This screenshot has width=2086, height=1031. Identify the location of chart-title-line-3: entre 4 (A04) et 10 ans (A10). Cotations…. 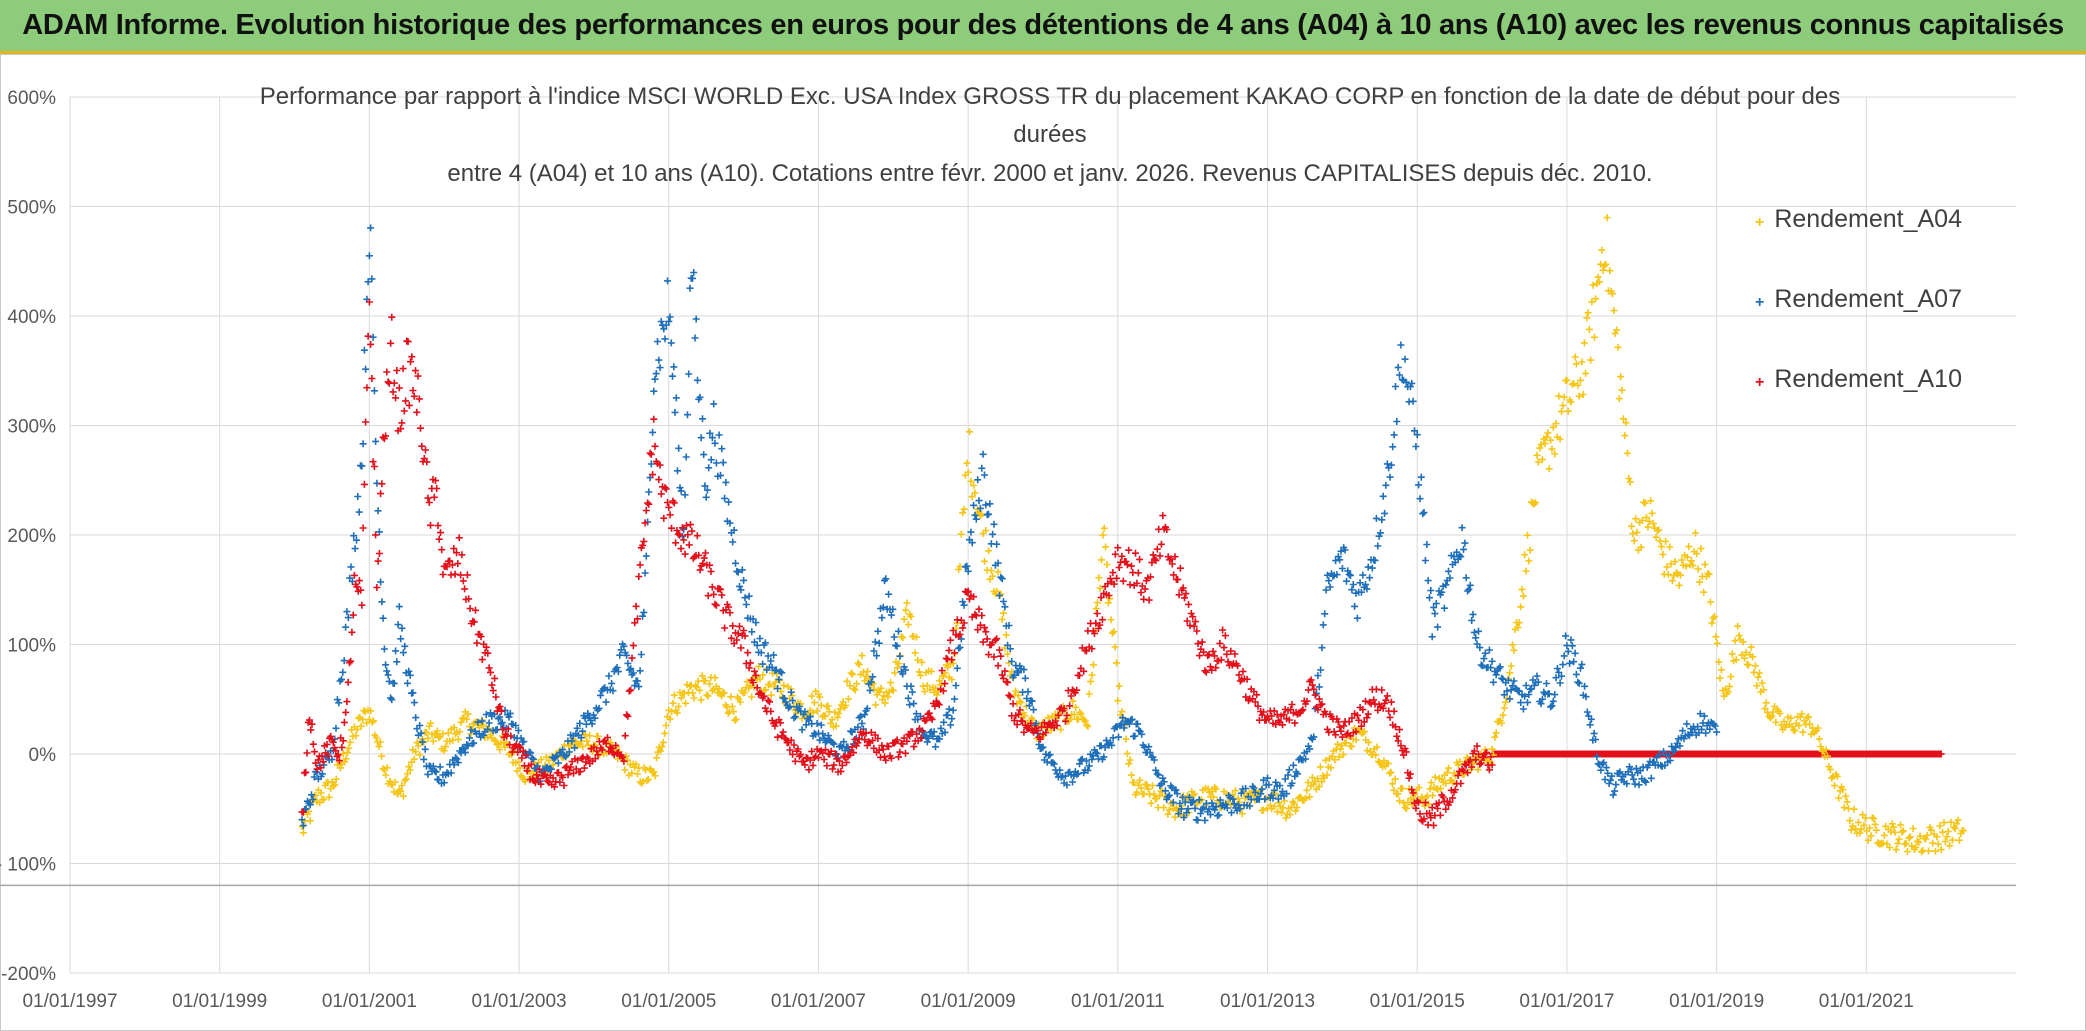
(1050, 173).